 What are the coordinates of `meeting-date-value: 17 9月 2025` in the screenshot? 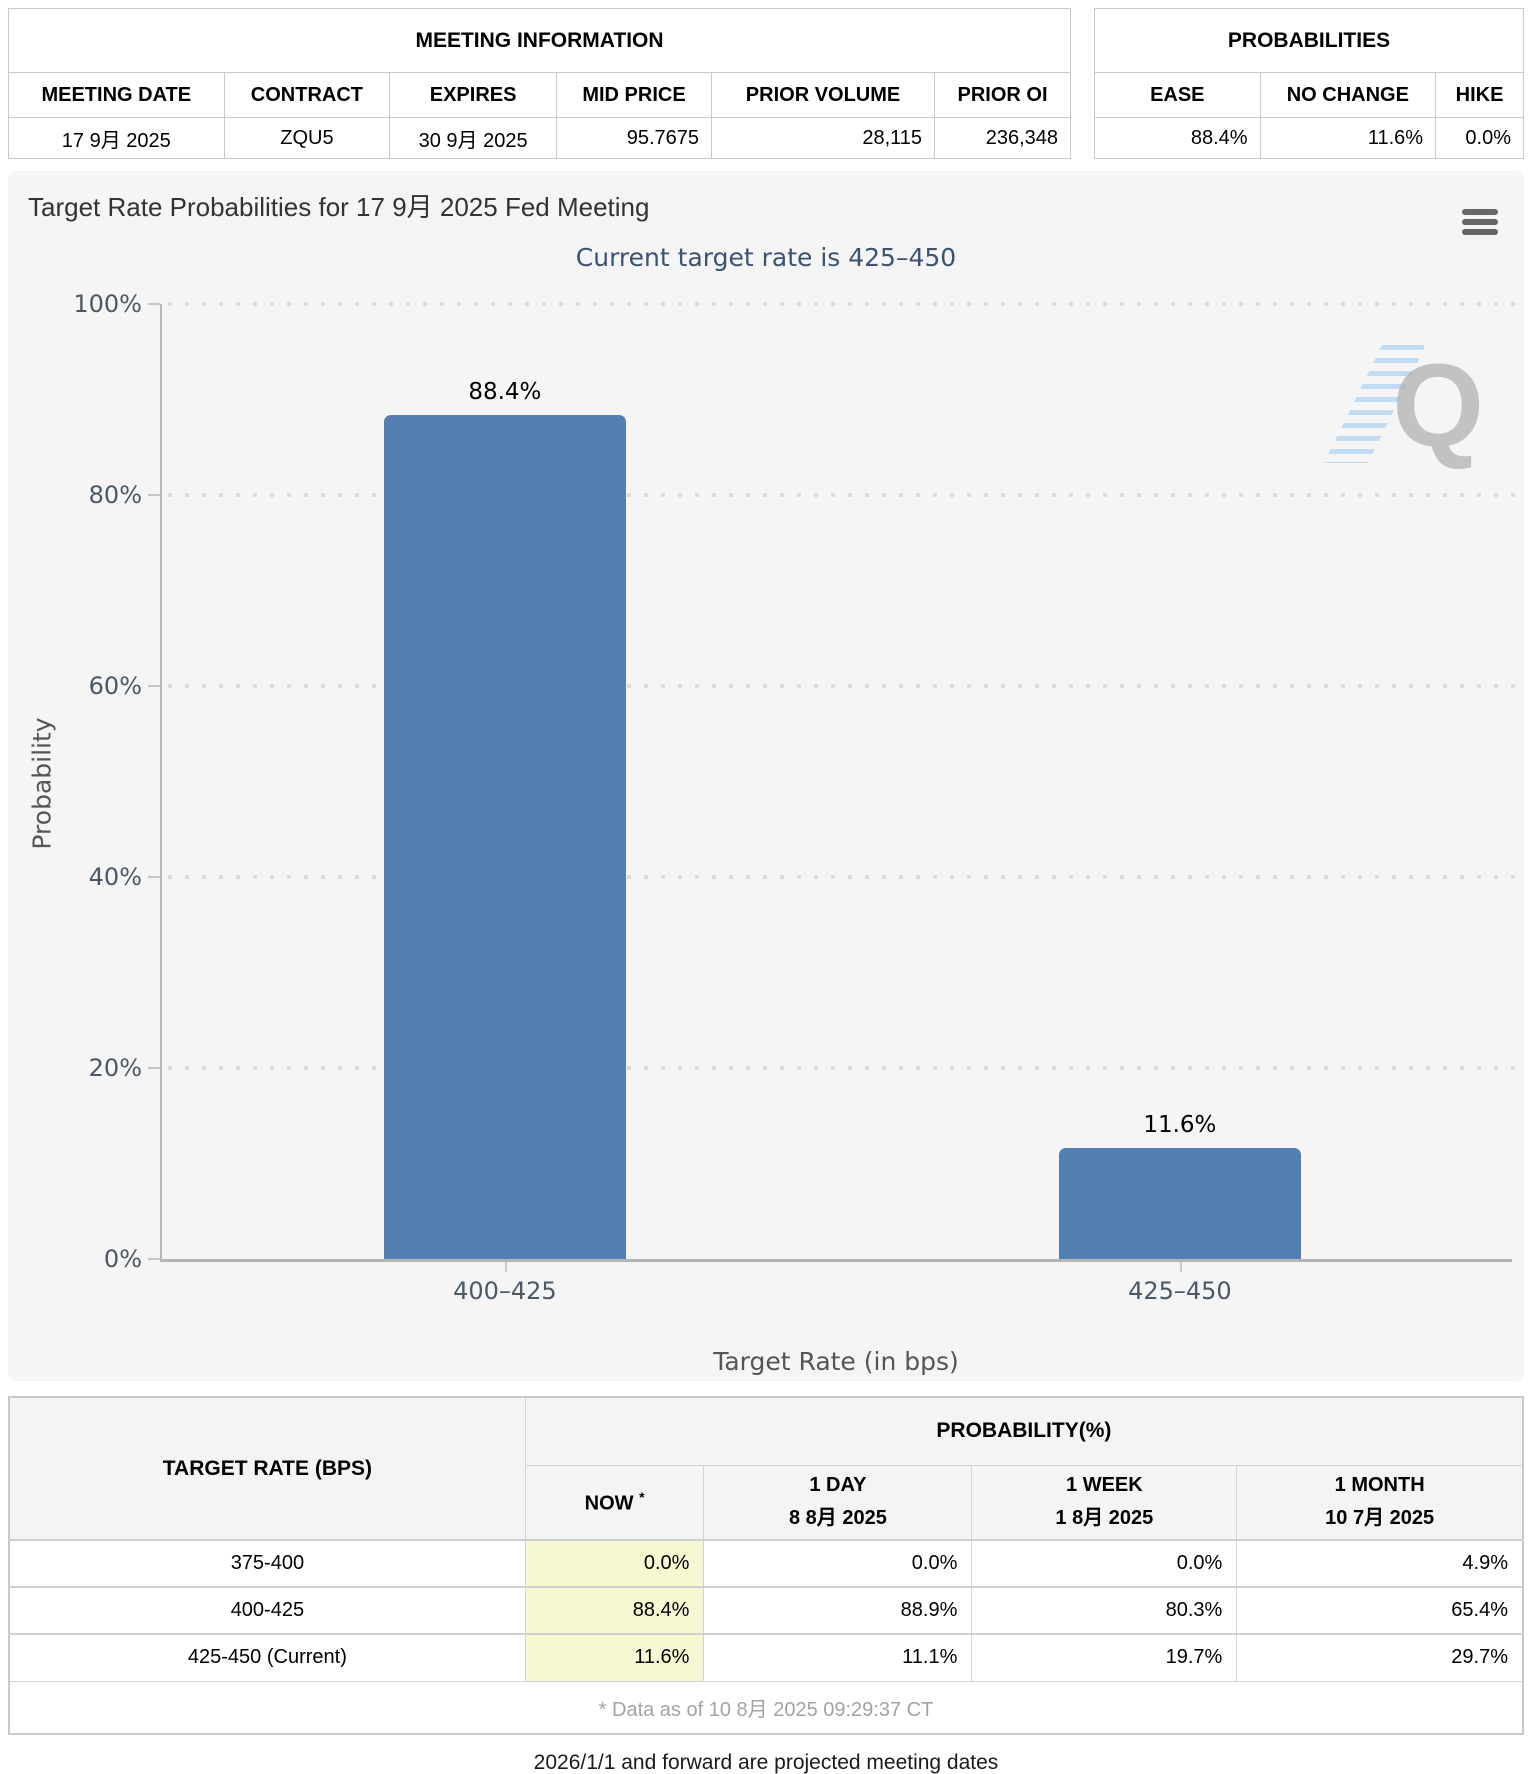 It's located at (116, 138).